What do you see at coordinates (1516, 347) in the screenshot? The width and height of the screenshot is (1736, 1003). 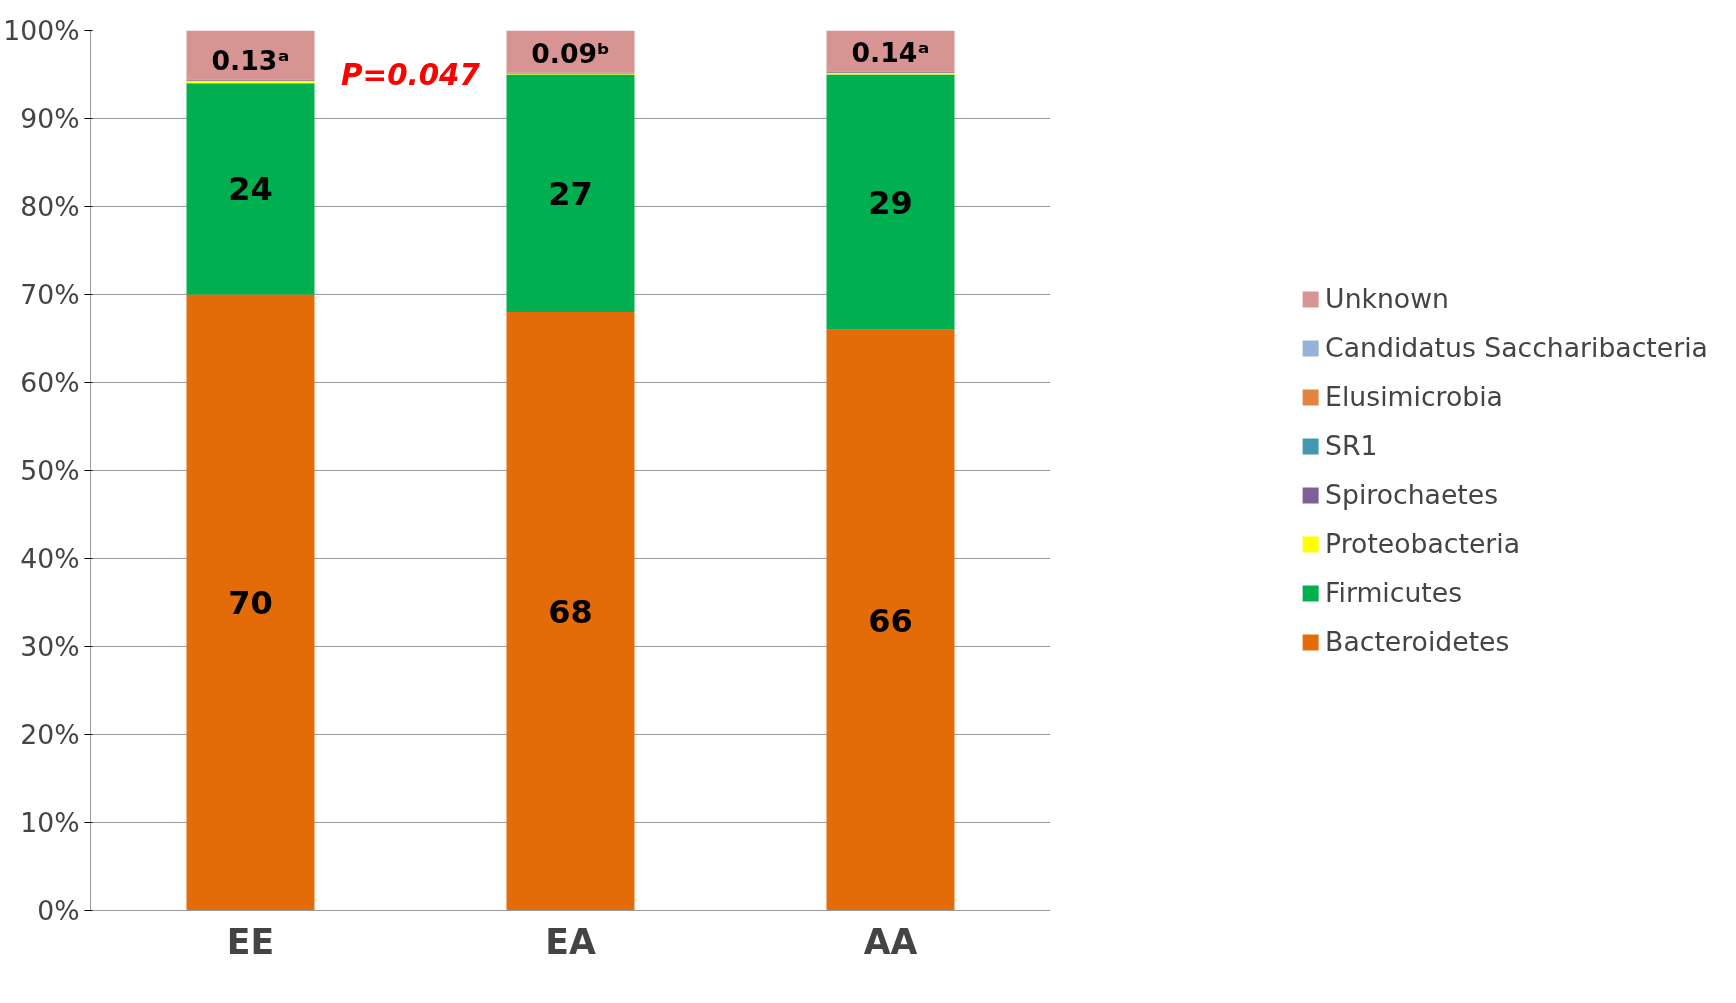 I see `legend-label: Candidatus Saccharibacteria` at bounding box center [1516, 347].